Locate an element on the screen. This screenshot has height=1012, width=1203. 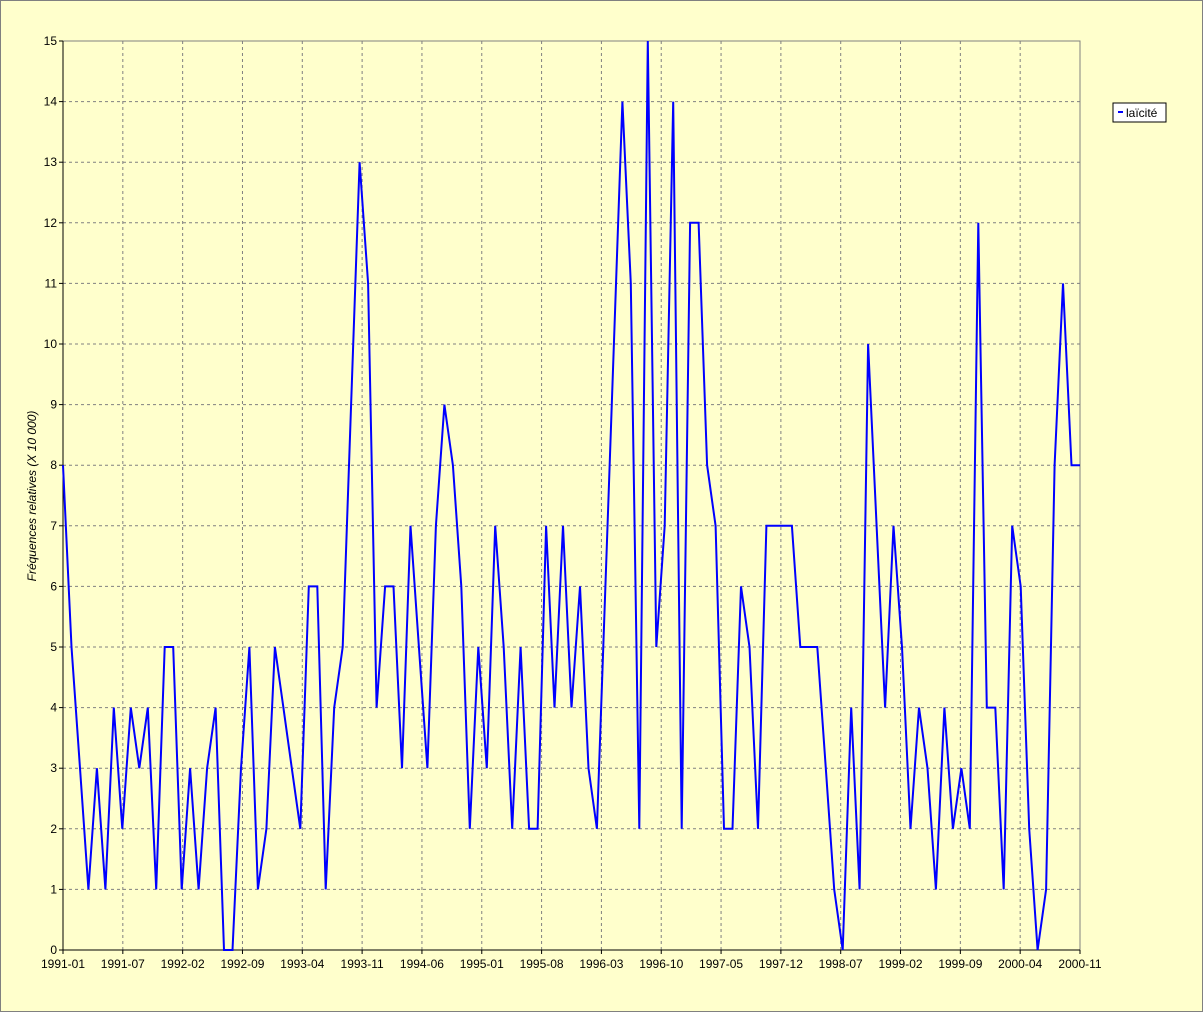
x-tick-label: 1997-12 is located at coordinates (781, 964).